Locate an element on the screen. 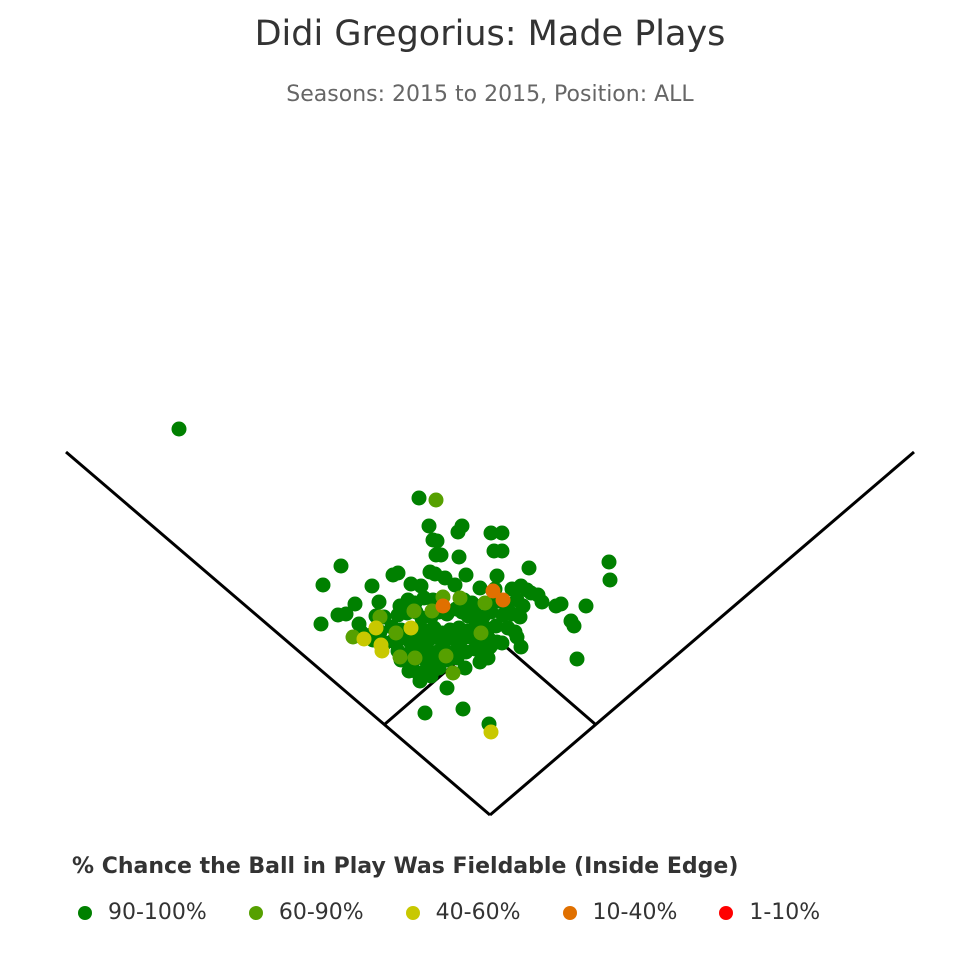 The image size is (980, 980). legend-item-40-60: 40-60% is located at coordinates (463, 912).